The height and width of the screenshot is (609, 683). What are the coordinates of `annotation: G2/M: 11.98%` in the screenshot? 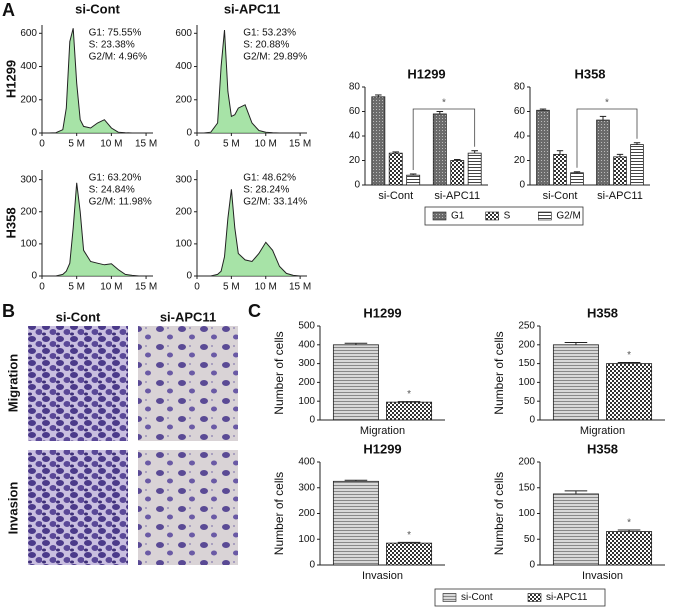 It's located at (120, 202).